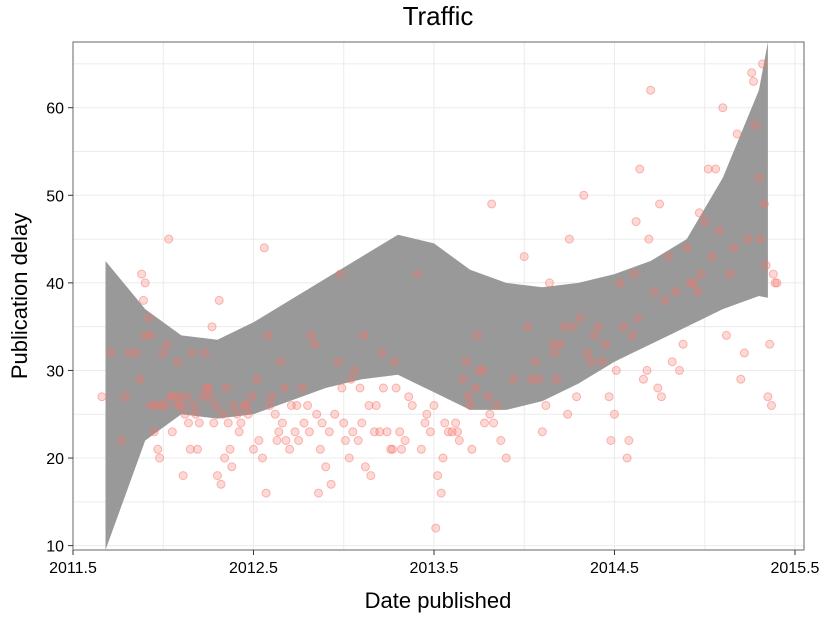  What do you see at coordinates (434, 563) in the screenshot?
I see `x-axis-ticks: 2011.5 2012.5 2013.5 2014.5 2015.5` at bounding box center [434, 563].